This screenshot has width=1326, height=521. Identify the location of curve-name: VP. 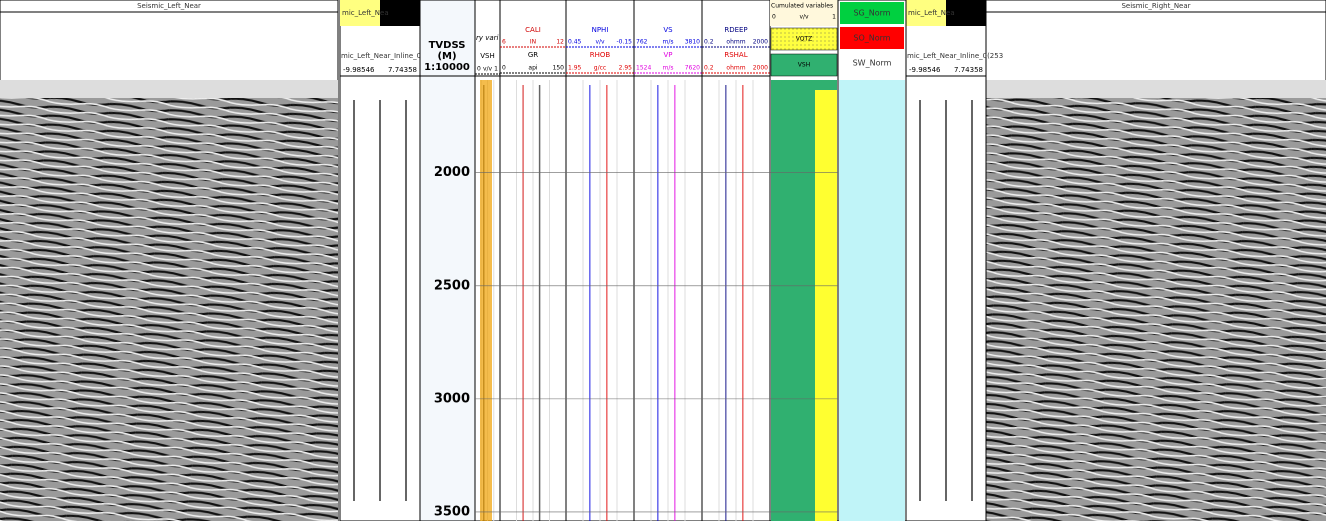
(667, 55).